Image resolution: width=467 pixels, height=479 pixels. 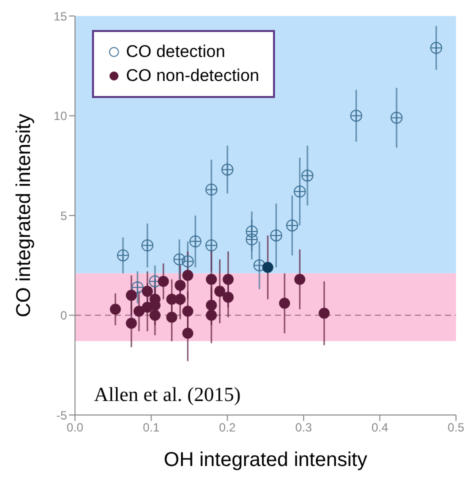 What do you see at coordinates (227, 427) in the screenshot?
I see `x-tick-label: 0.2` at bounding box center [227, 427].